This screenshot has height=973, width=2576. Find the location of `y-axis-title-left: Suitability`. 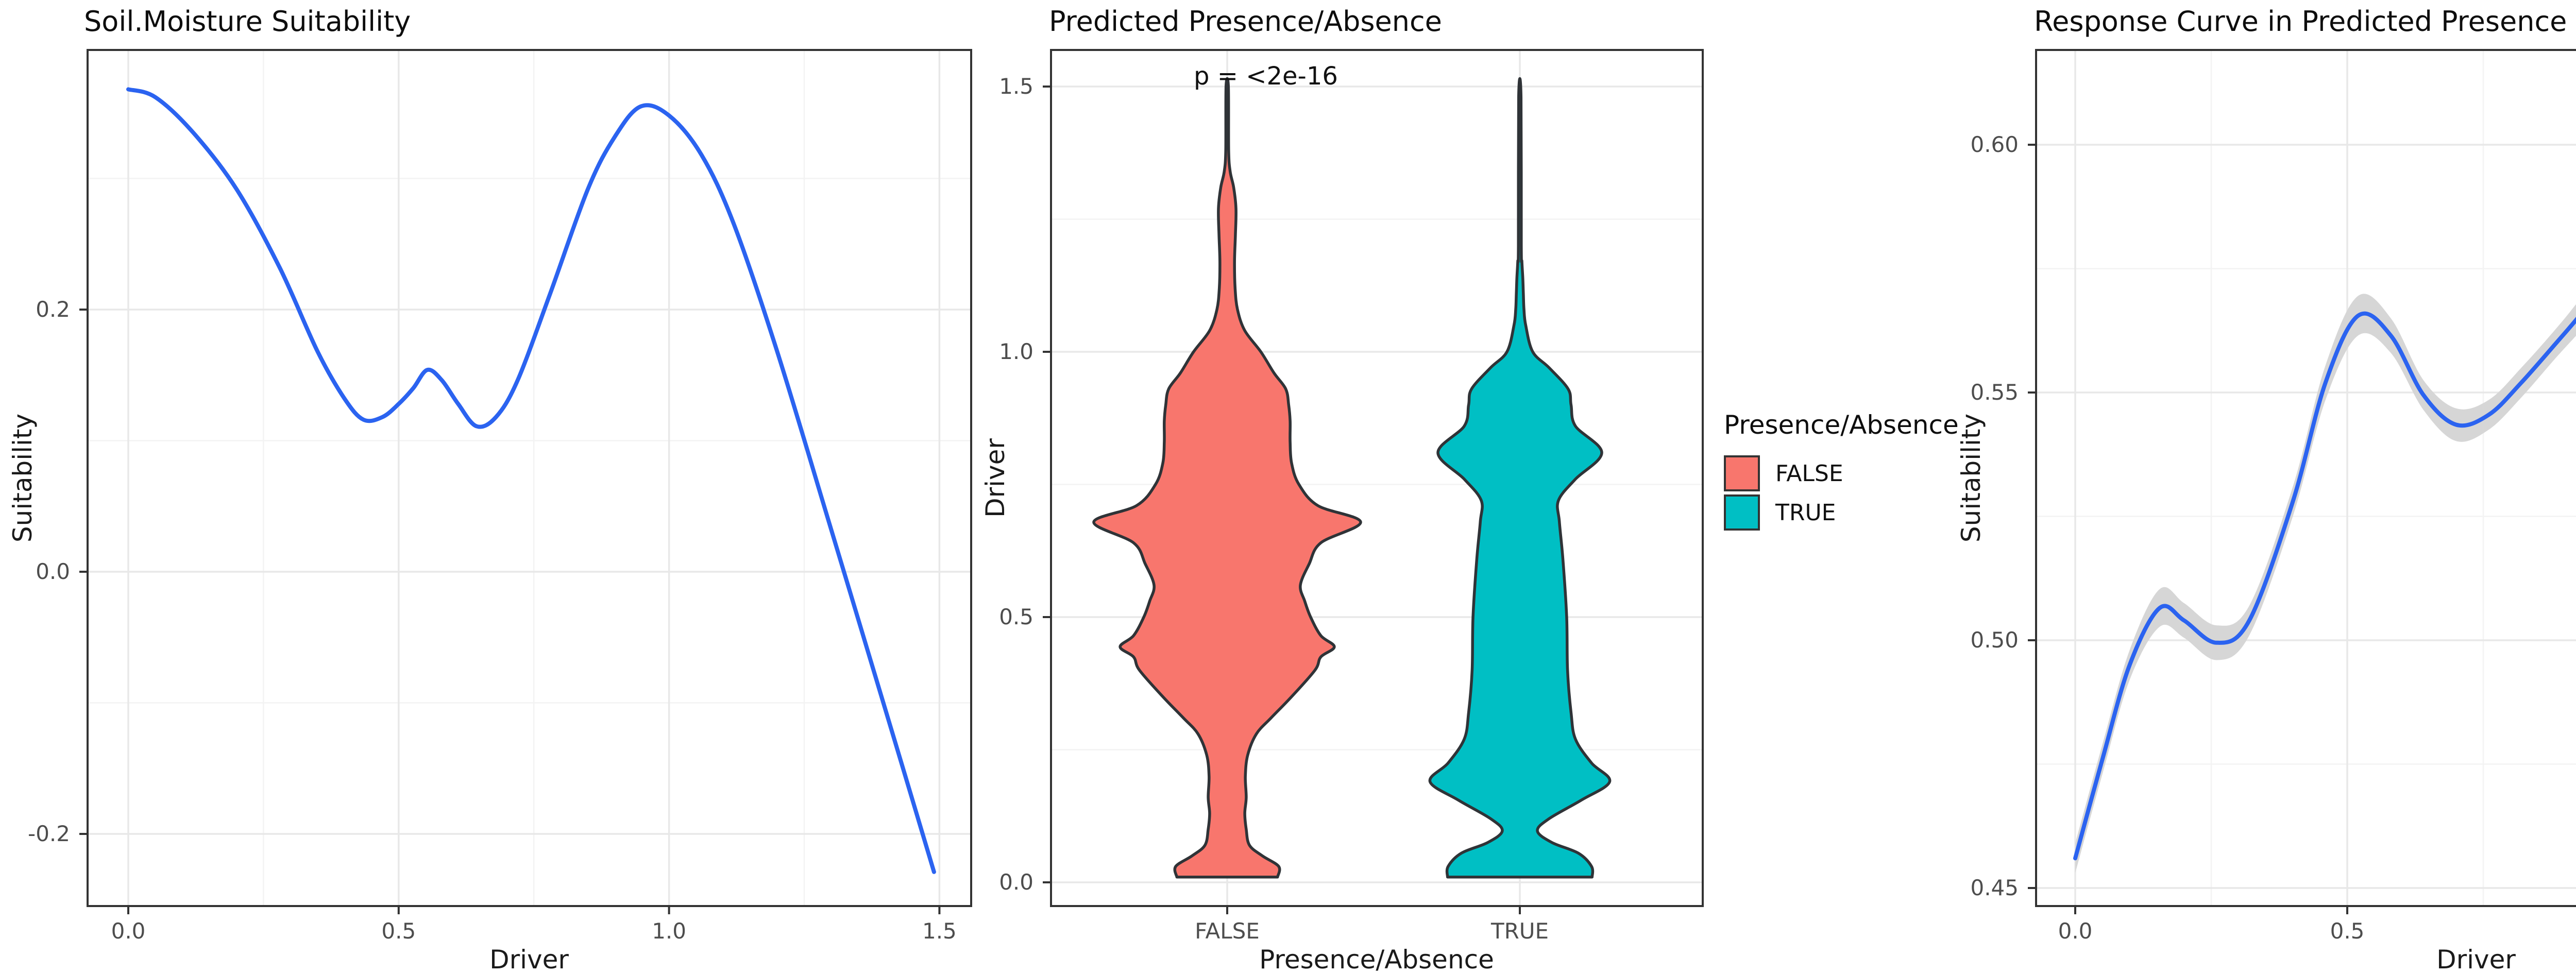

y-axis-title-left: Suitability is located at coordinates (23, 478).